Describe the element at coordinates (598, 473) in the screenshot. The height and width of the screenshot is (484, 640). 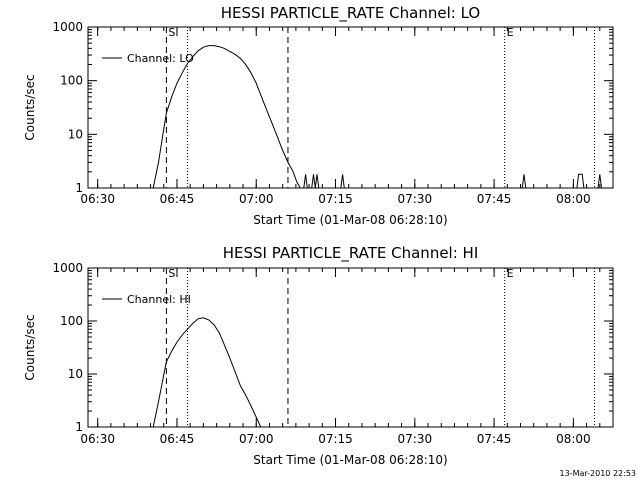
I see `footer-timestamp: 13-Mar-2010 22:53` at that location.